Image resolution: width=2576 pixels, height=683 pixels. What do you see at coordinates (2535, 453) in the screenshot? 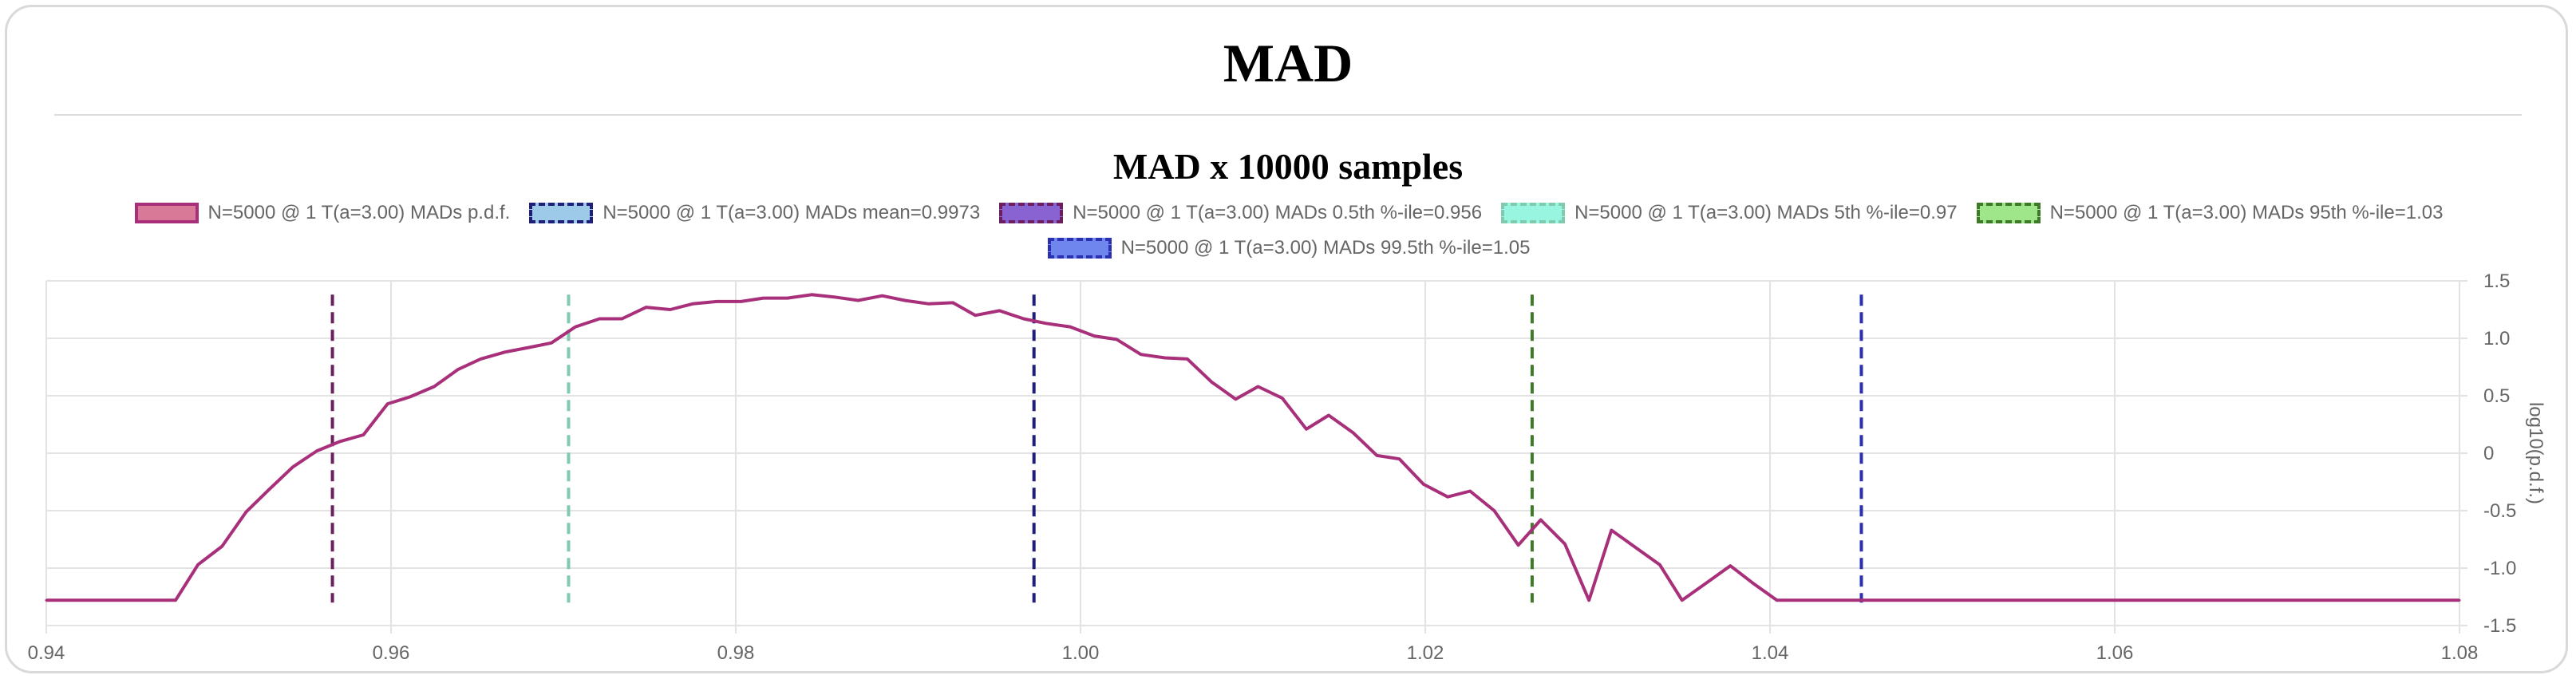
I see `y-axis-title: log10(p.d.f.)` at bounding box center [2535, 453].